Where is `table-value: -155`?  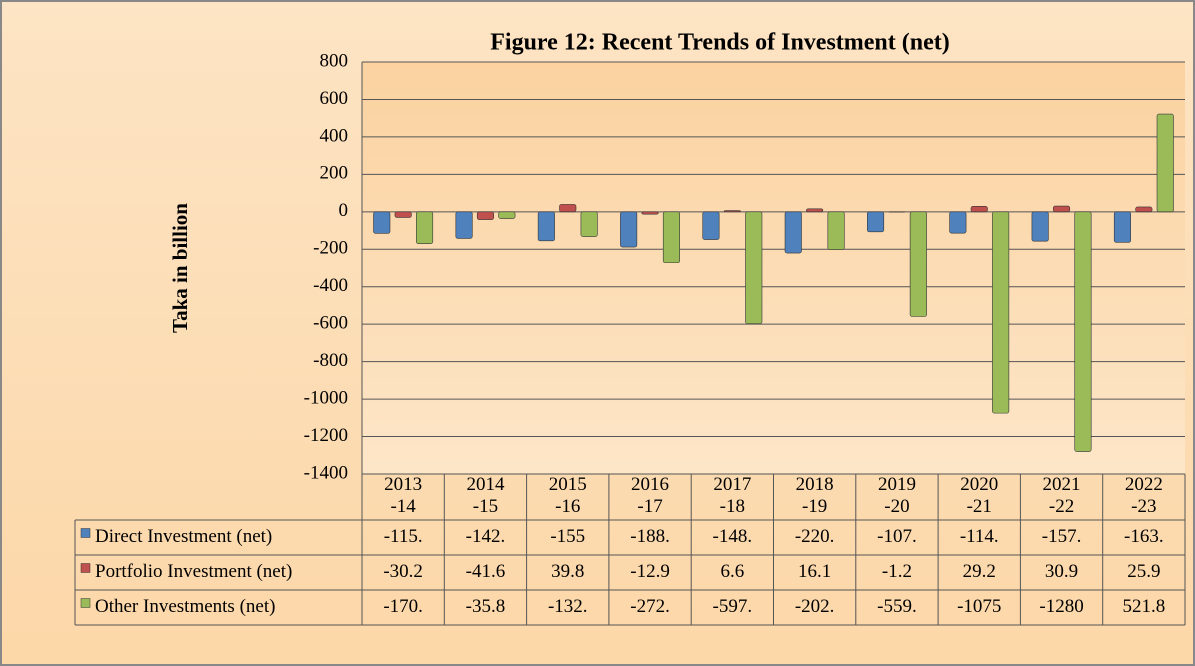
table-value: -155 is located at coordinates (567, 536).